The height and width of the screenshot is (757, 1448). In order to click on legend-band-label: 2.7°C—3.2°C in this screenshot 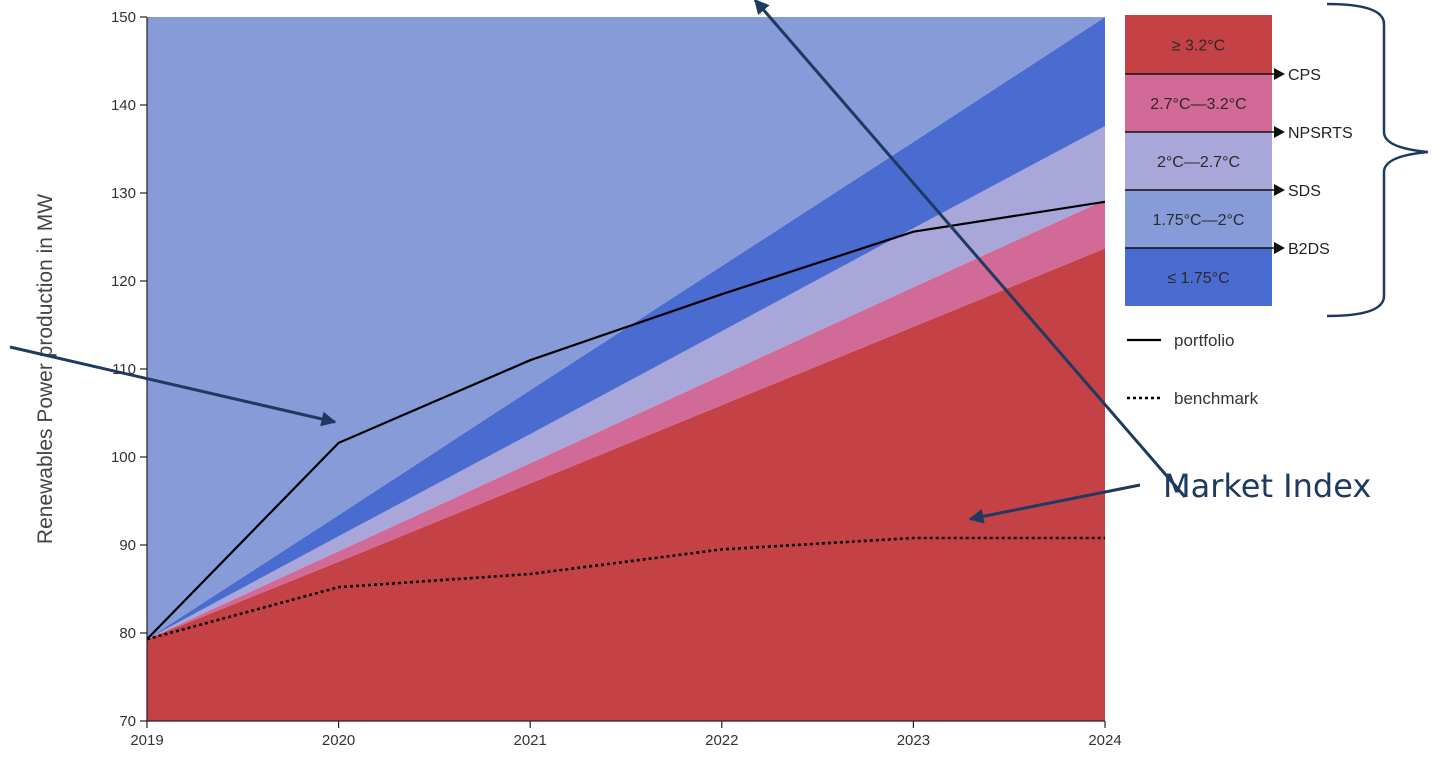, I will do `click(1198, 104)`.